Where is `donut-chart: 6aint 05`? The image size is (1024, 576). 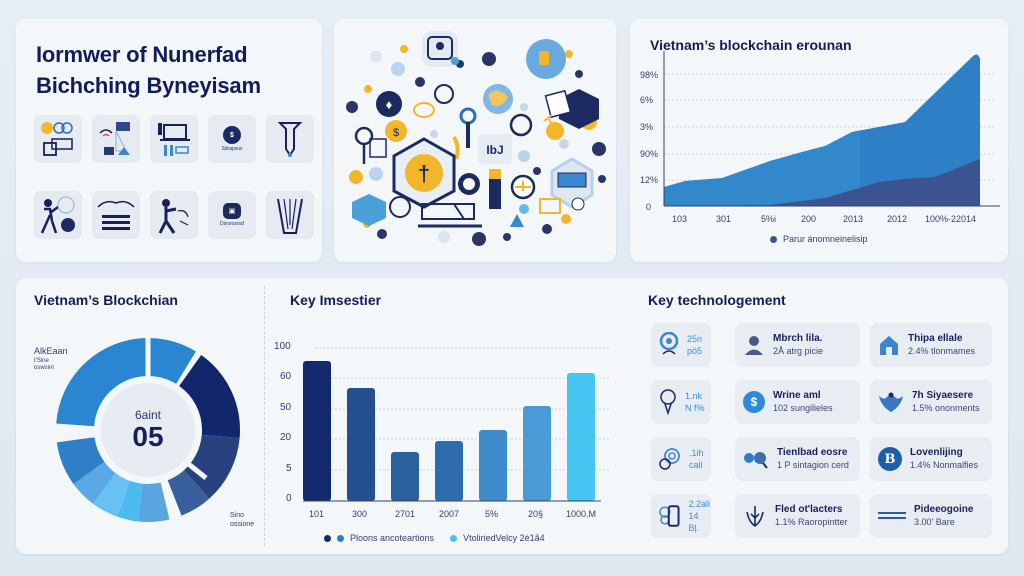 donut-chart: 6aint 05 is located at coordinates (148, 430).